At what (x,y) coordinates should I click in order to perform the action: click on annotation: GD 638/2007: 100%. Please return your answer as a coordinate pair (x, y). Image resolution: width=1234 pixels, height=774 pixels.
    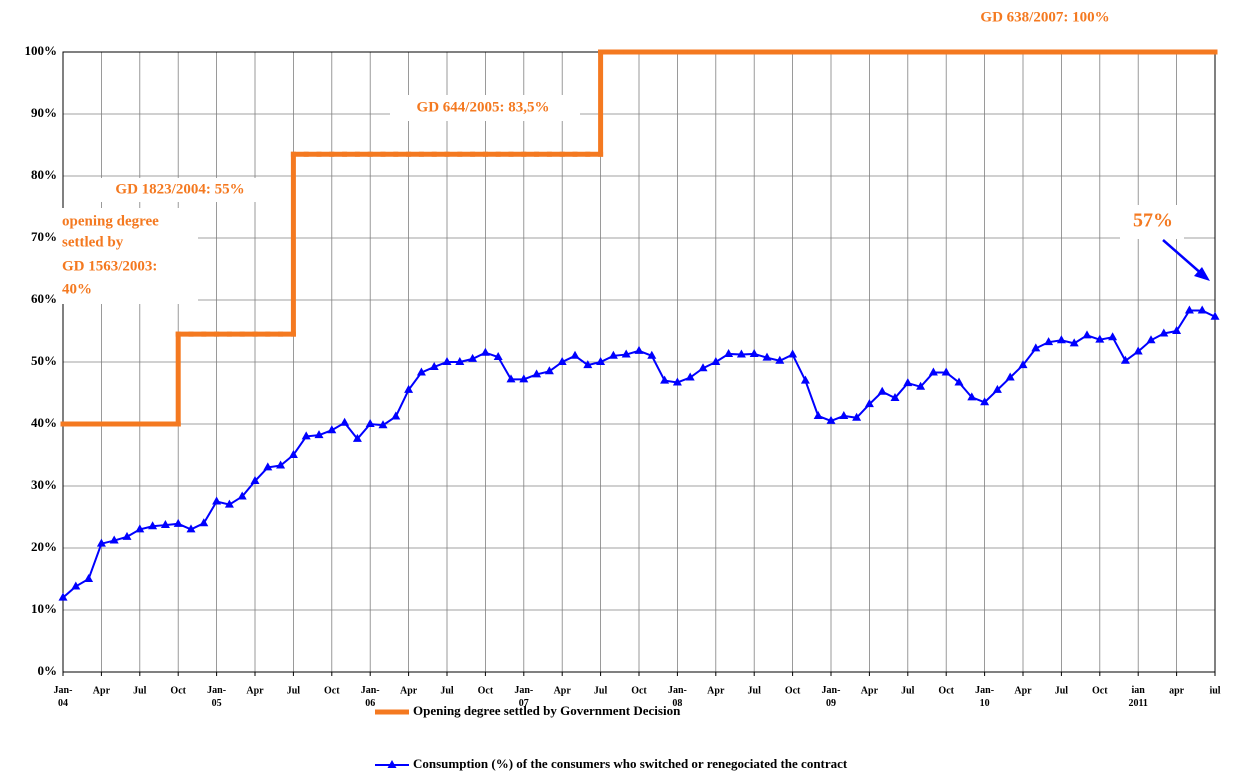
    Looking at the image, I should click on (1044, 17).